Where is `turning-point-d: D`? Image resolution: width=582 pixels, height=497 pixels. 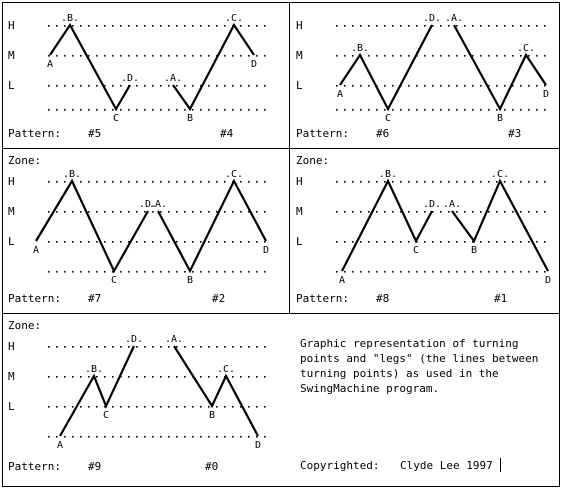 turning-point-d: D is located at coordinates (254, 64).